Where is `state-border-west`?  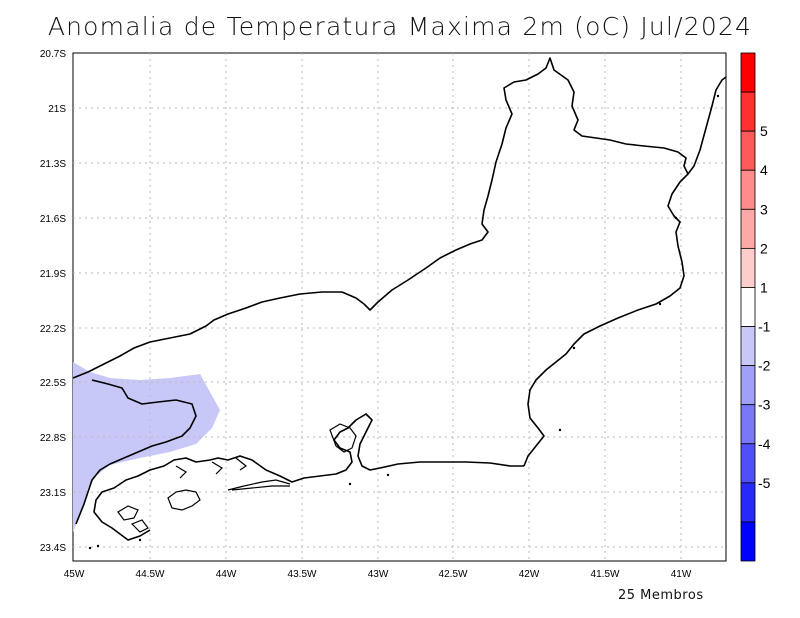 state-border-west is located at coordinates (136, 452).